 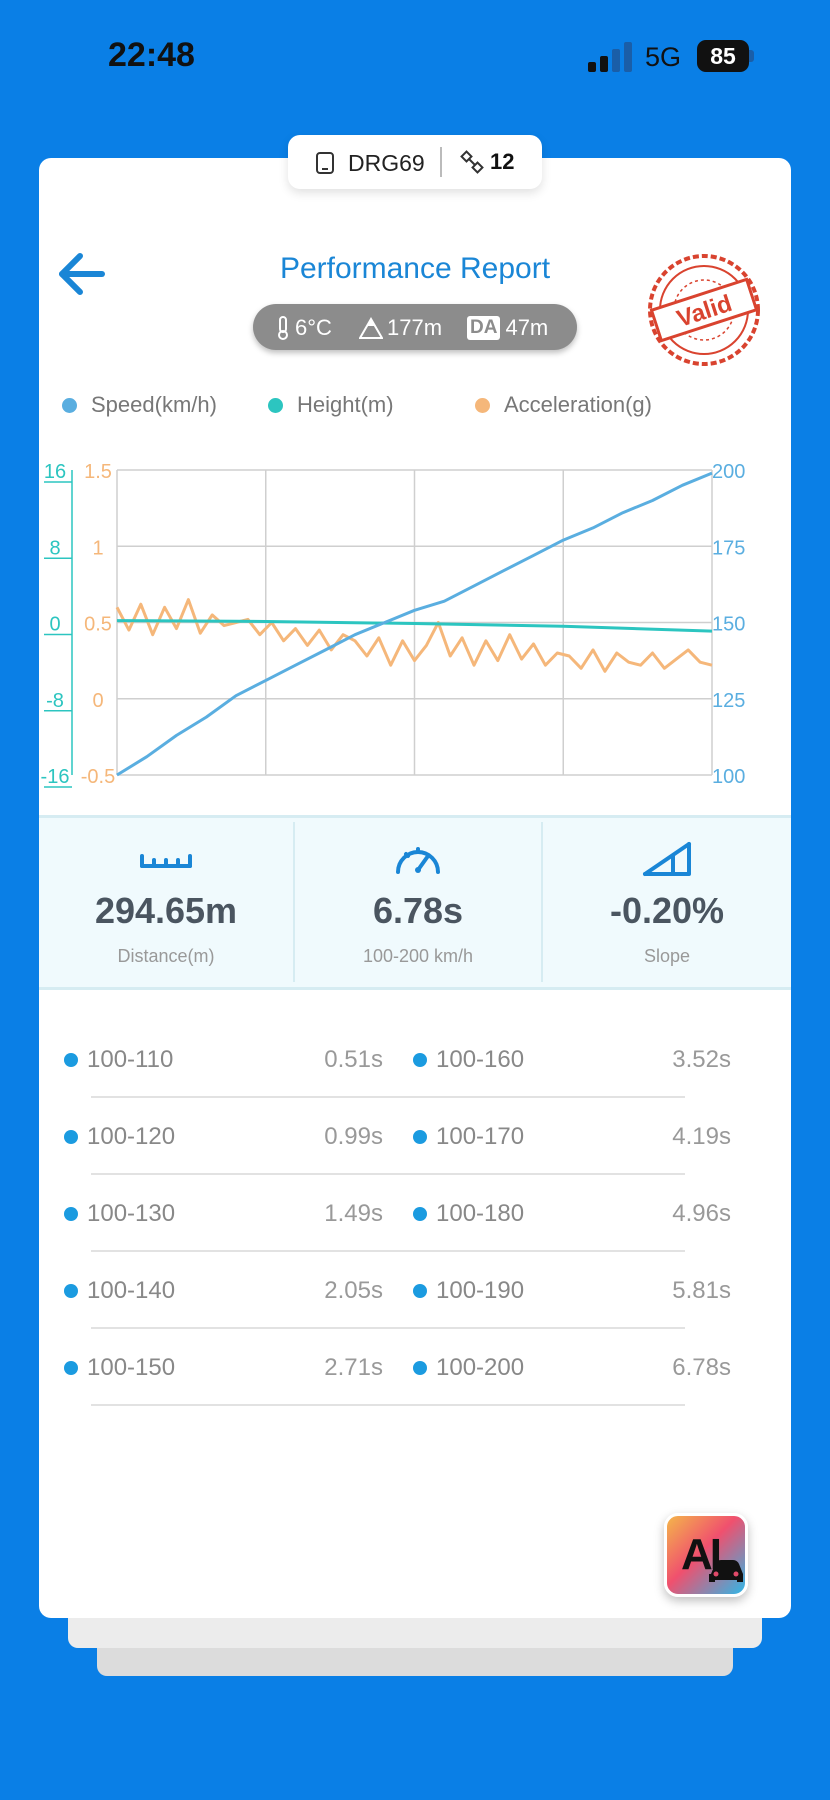 I want to click on satellite-count: 12, so click(x=502, y=161).